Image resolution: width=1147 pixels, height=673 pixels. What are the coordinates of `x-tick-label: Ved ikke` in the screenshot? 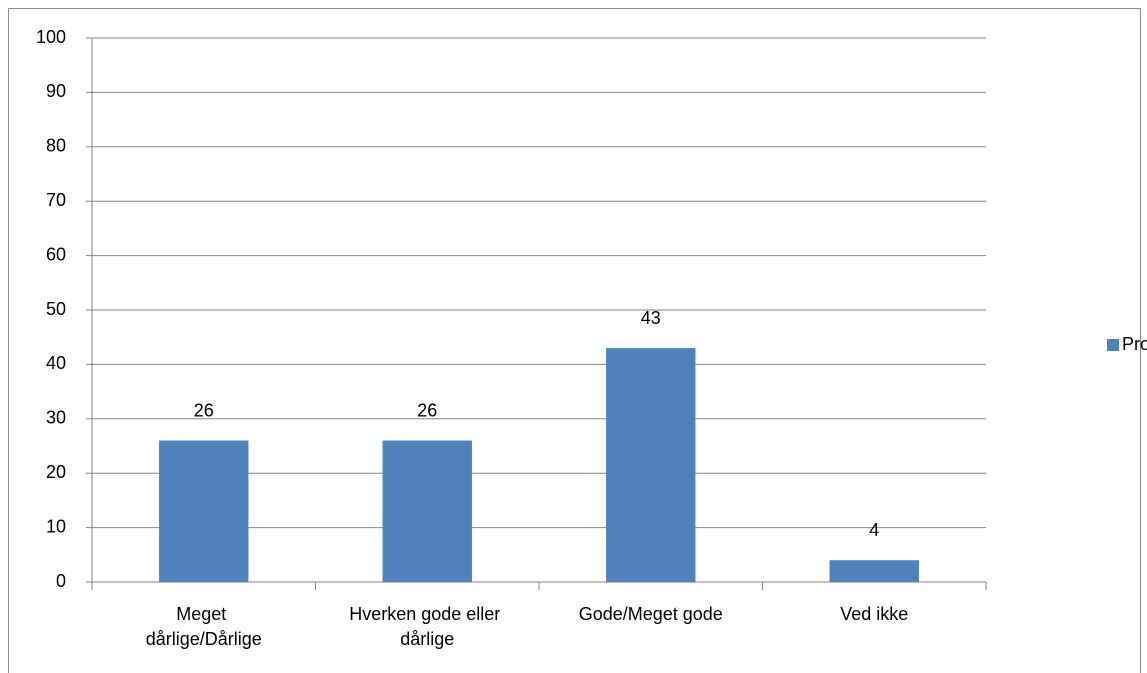 It's located at (874, 614).